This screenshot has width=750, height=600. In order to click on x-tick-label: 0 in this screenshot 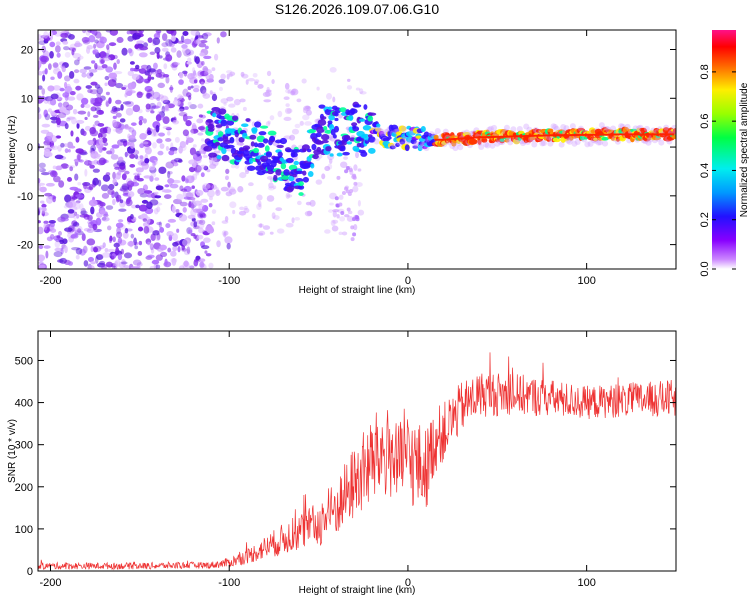, I will do `click(408, 281)`.